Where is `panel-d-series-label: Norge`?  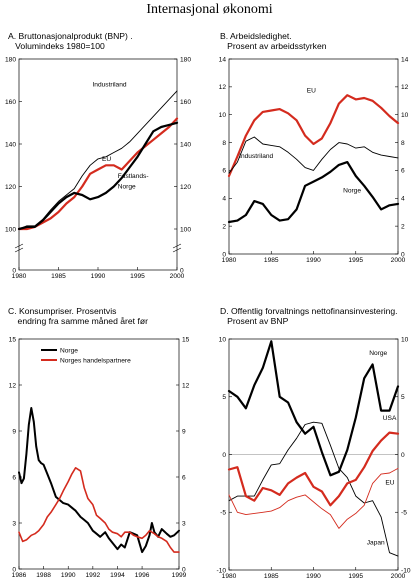
panel-d-series-label: Norge is located at coordinates (378, 353).